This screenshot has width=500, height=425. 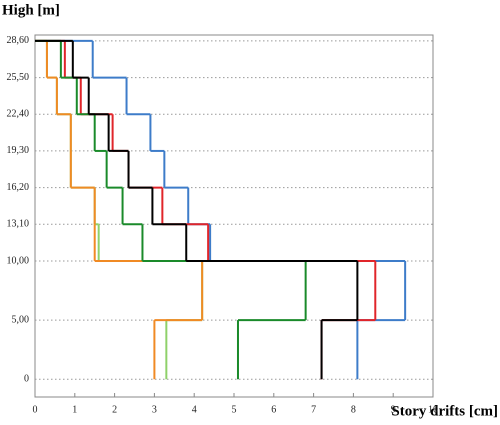 What do you see at coordinates (21, 319) in the screenshot?
I see `y-tick-label: 5,00` at bounding box center [21, 319].